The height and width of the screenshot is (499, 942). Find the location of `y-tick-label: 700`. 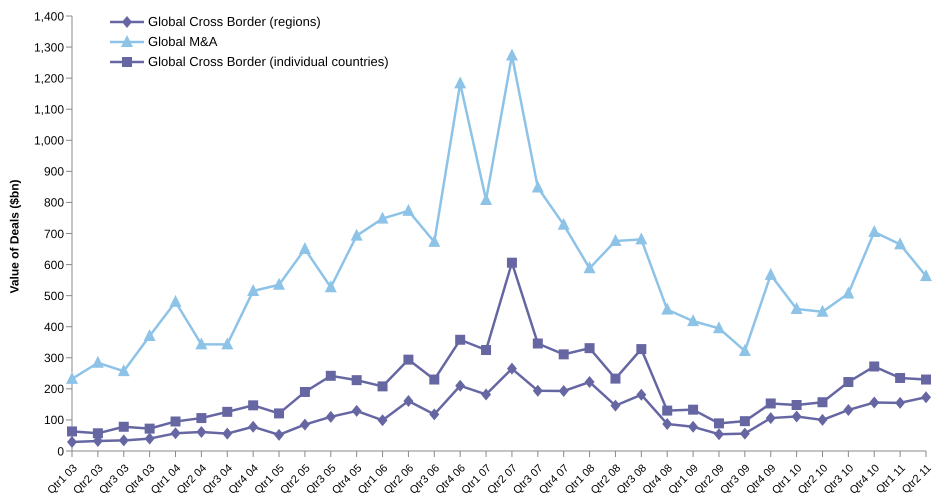

y-tick-label: 700 is located at coordinates (54, 233).